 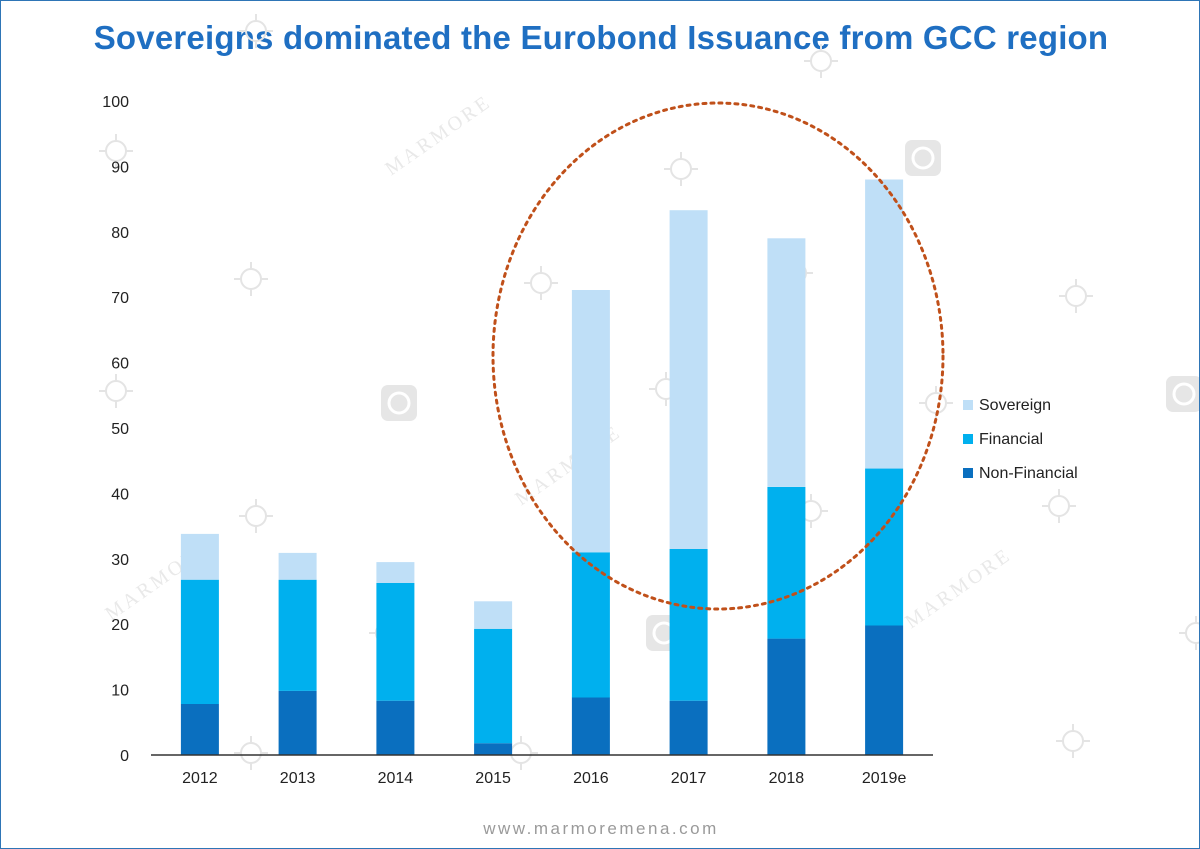 What do you see at coordinates (884, 690) in the screenshot?
I see `bar-non-financial-2019e` at bounding box center [884, 690].